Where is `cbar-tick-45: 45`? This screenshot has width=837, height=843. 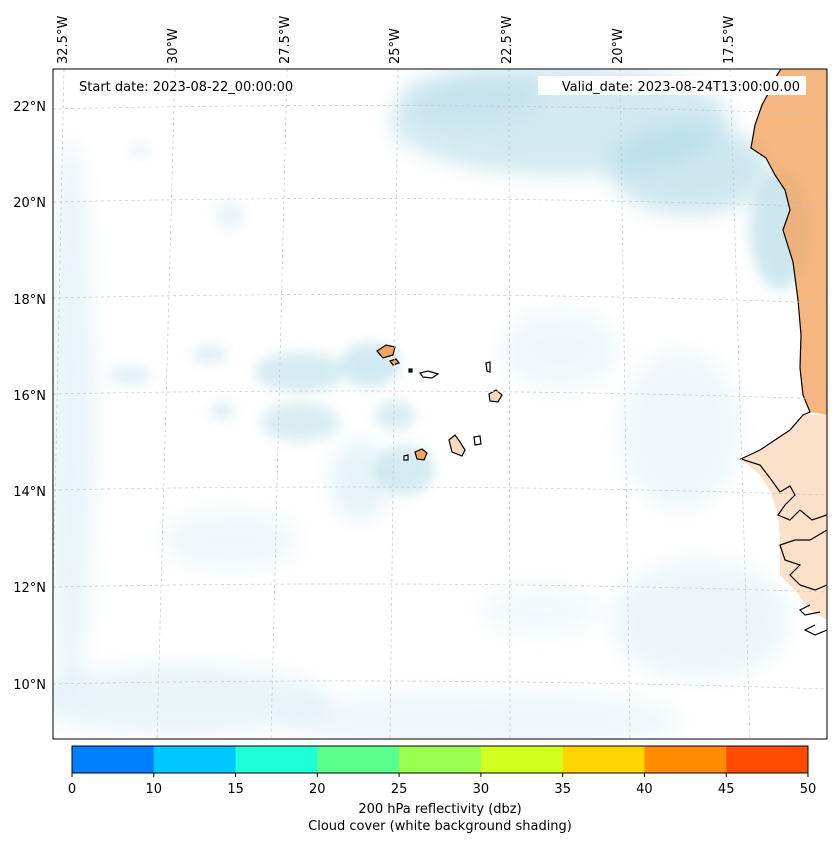
cbar-tick-45: 45 is located at coordinates (726, 789).